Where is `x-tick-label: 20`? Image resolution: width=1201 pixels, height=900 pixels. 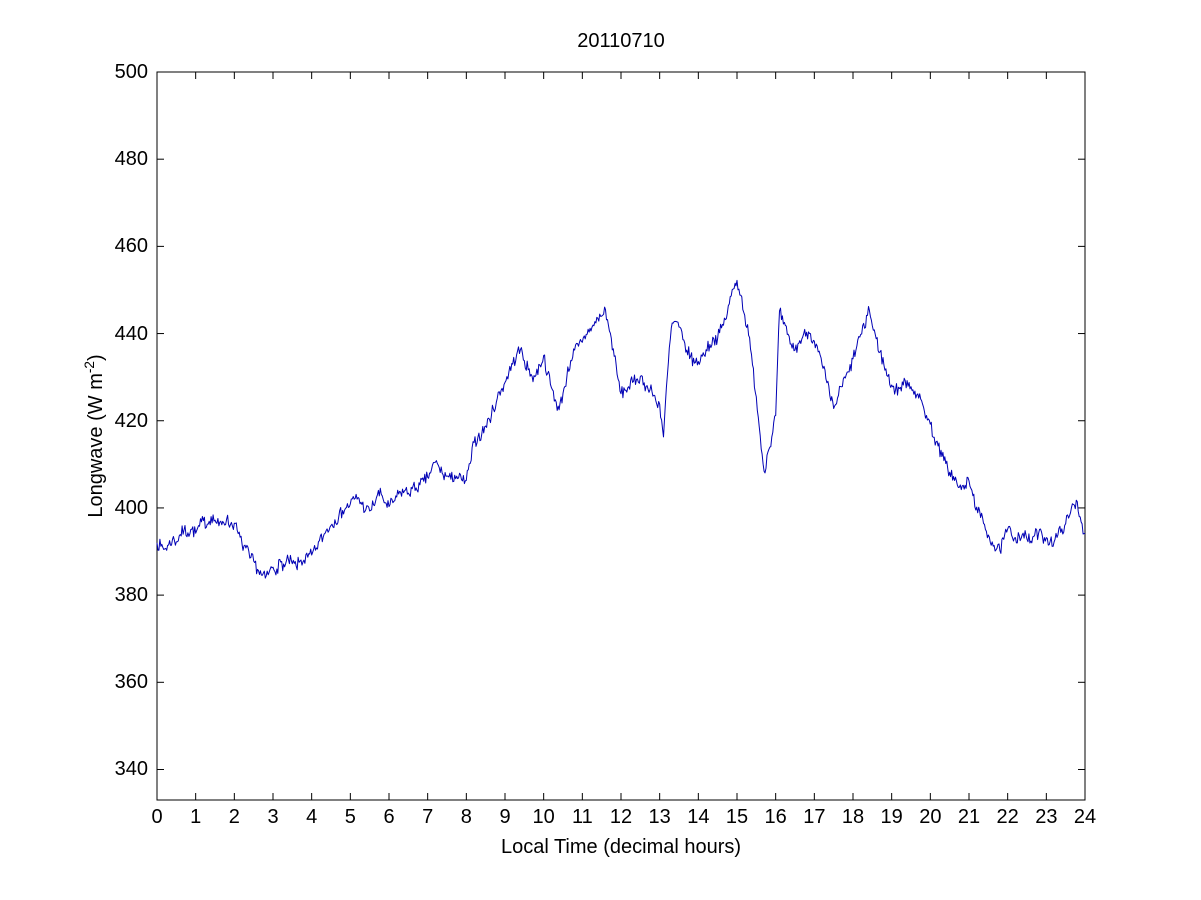
x-tick-label: 20 is located at coordinates (930, 817).